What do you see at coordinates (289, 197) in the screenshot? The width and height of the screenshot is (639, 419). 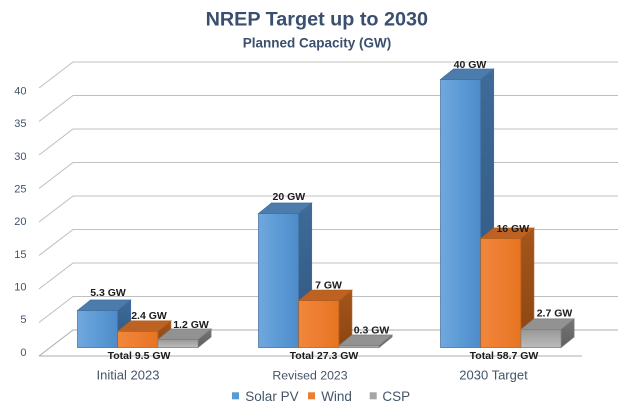 I see `svg-text: 20 GW` at bounding box center [289, 197].